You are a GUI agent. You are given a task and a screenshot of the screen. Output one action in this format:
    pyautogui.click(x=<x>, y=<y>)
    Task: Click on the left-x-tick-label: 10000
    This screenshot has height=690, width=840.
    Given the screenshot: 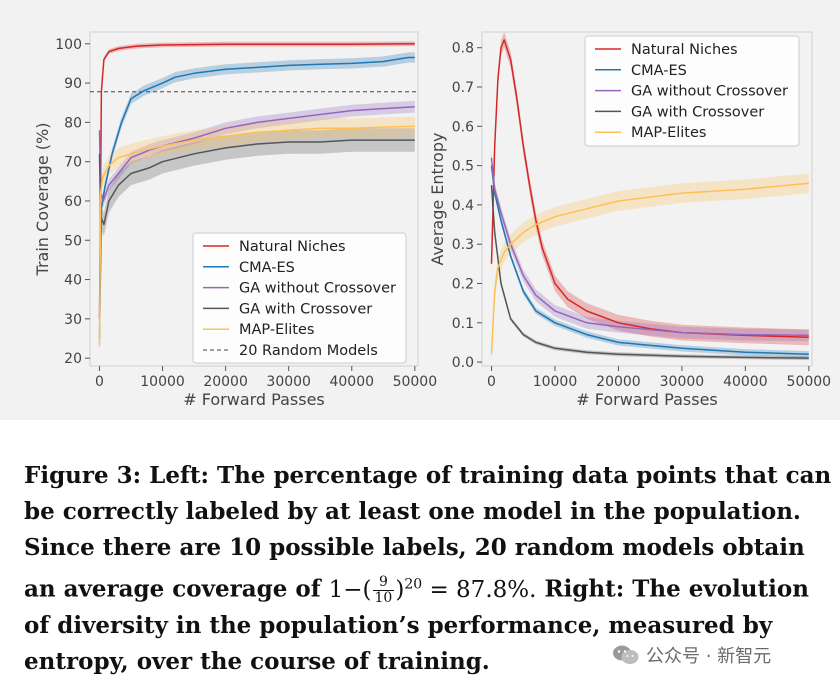 What is the action you would take?
    pyautogui.click(x=162, y=382)
    